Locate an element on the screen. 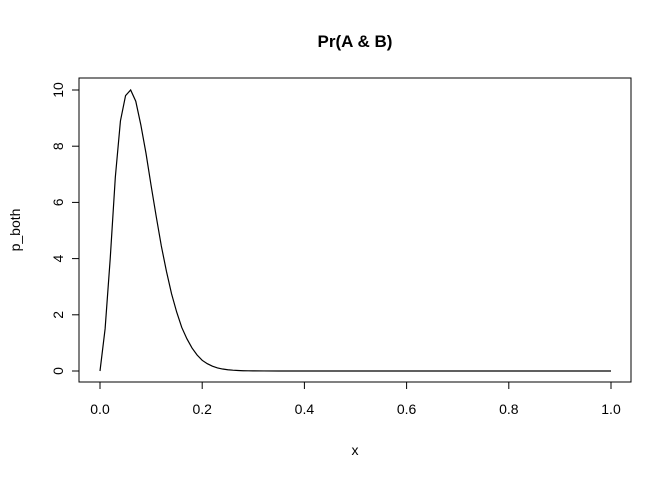 This screenshot has width=672, height=480. x-tick-label: 0.6 is located at coordinates (407, 409).